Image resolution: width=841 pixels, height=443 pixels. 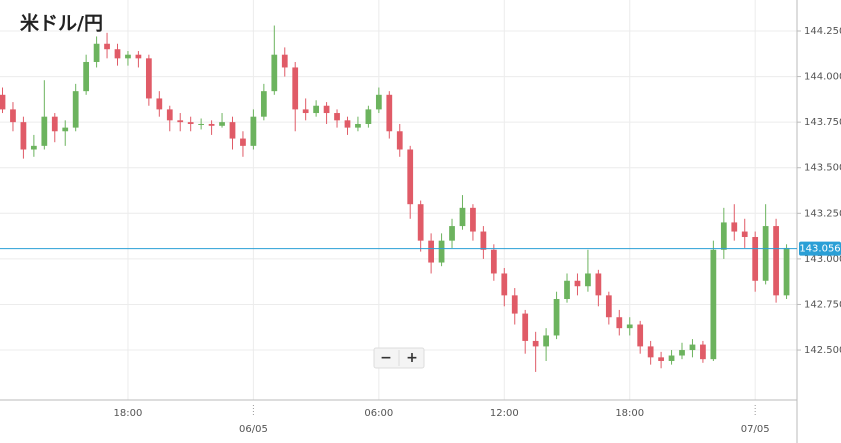 I want to click on y-tick-label: 144.000, so click(x=822, y=77).